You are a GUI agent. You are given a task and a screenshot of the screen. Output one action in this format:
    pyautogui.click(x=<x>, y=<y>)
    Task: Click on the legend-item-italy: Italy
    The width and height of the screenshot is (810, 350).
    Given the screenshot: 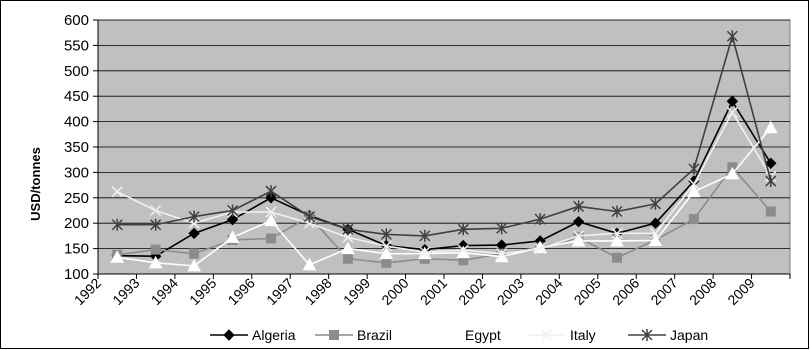 What is the action you would take?
    pyautogui.click(x=562, y=335)
    